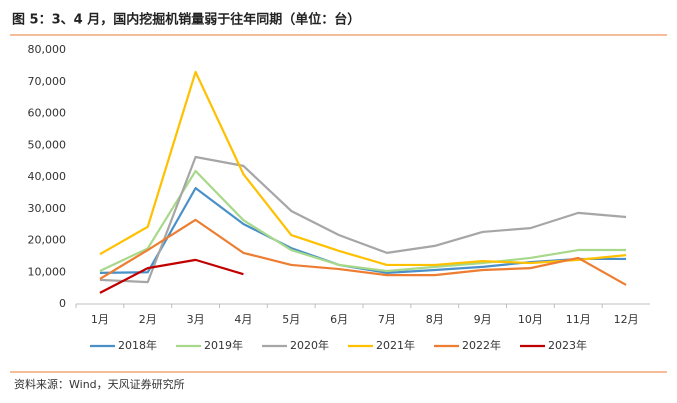 The image size is (677, 403). What do you see at coordinates (99, 384) in the screenshot?
I see `source: 资料来源：Wind，天风证券研究所` at bounding box center [99, 384].